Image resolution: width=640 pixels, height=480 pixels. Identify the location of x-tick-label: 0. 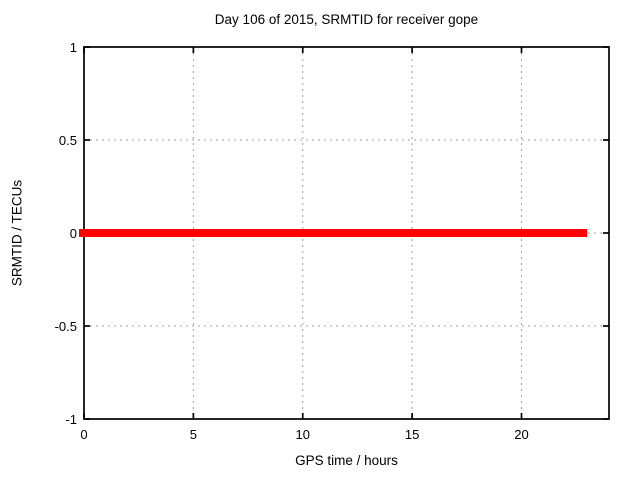
(84, 434).